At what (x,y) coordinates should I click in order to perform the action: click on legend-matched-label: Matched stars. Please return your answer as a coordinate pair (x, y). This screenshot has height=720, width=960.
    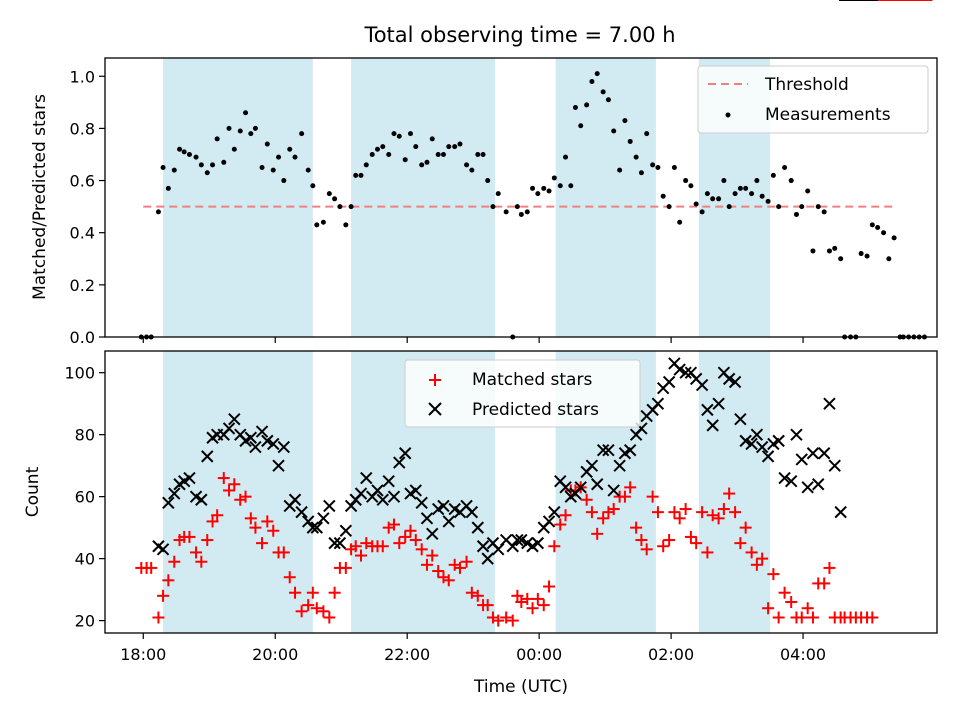
    Looking at the image, I should click on (532, 380).